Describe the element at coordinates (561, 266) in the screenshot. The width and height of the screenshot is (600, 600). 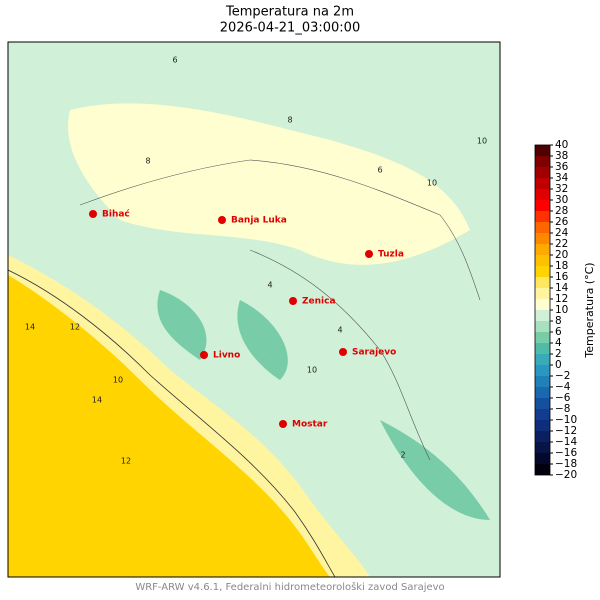
I see `colorbar-tick-label: 18` at that location.